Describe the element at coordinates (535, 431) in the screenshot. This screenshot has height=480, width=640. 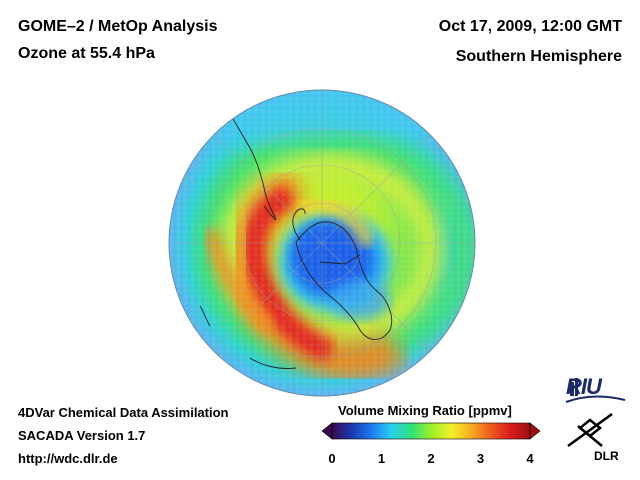
I see `colorbar-high-arrow` at that location.